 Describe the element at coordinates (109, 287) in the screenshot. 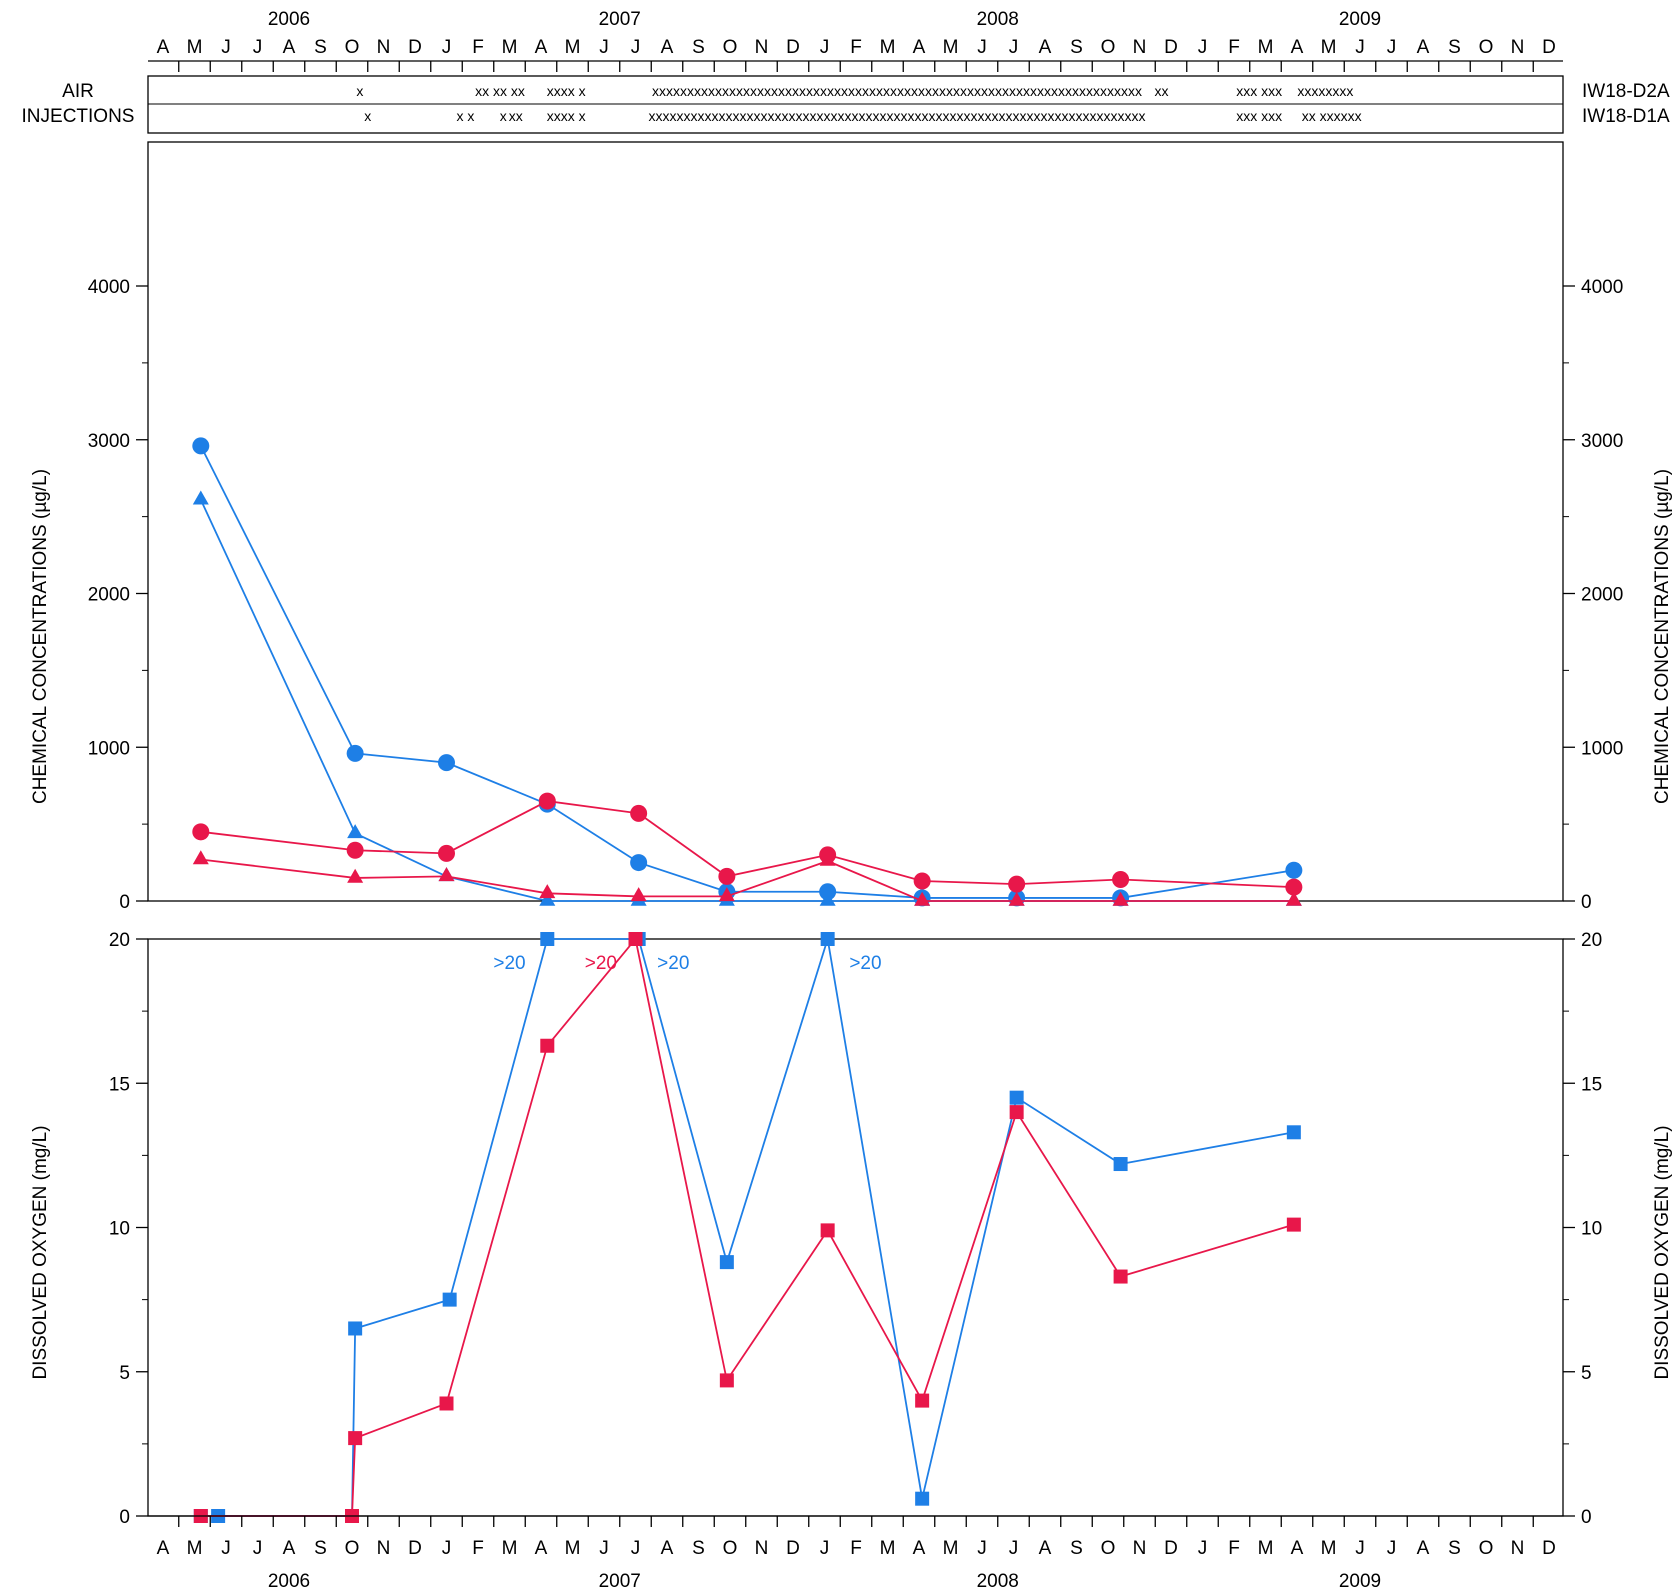

I see `y-tick-label-left: 4000` at that location.